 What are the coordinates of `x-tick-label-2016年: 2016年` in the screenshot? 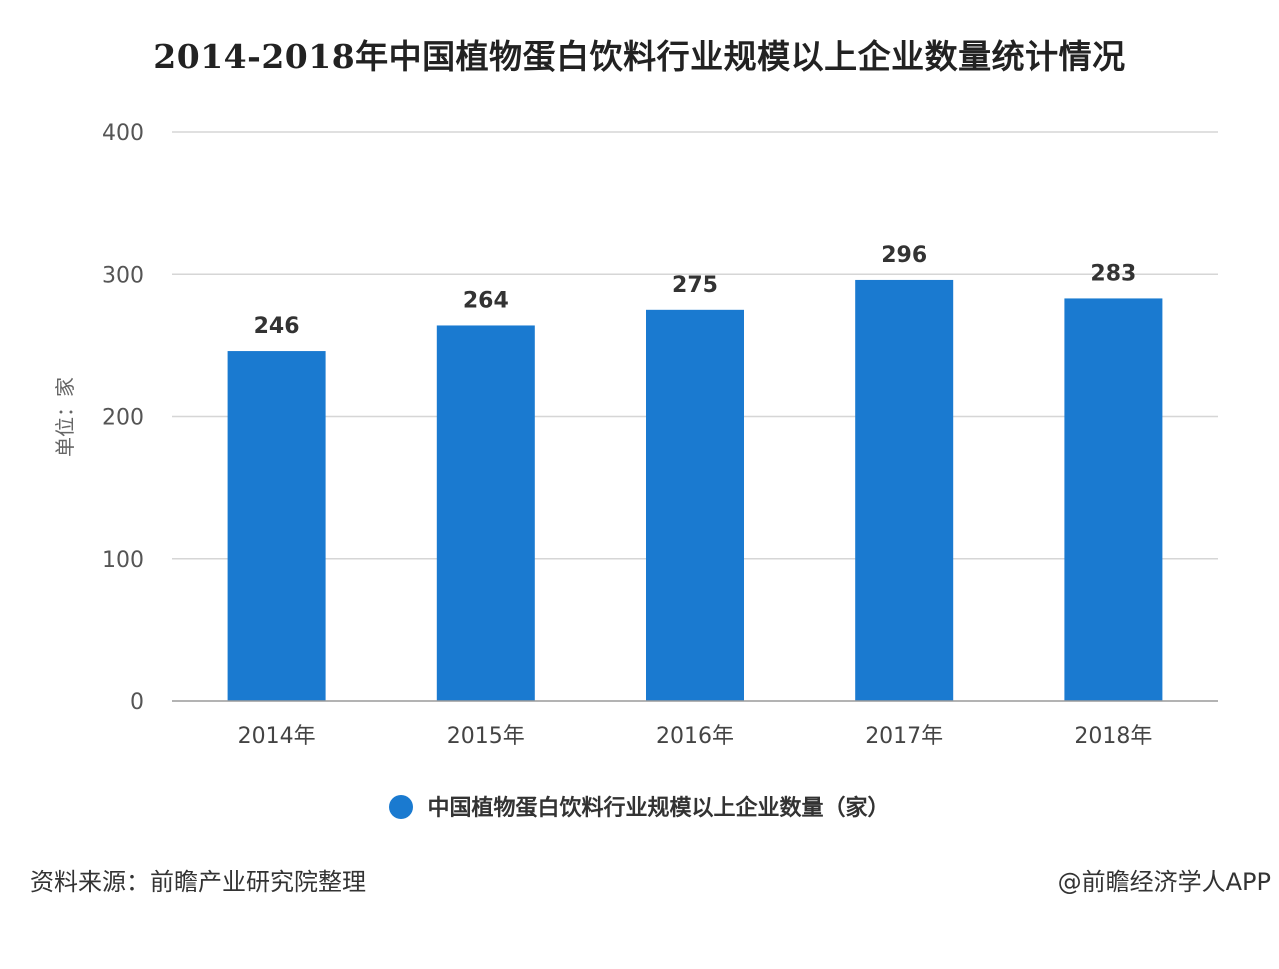 It's located at (695, 736).